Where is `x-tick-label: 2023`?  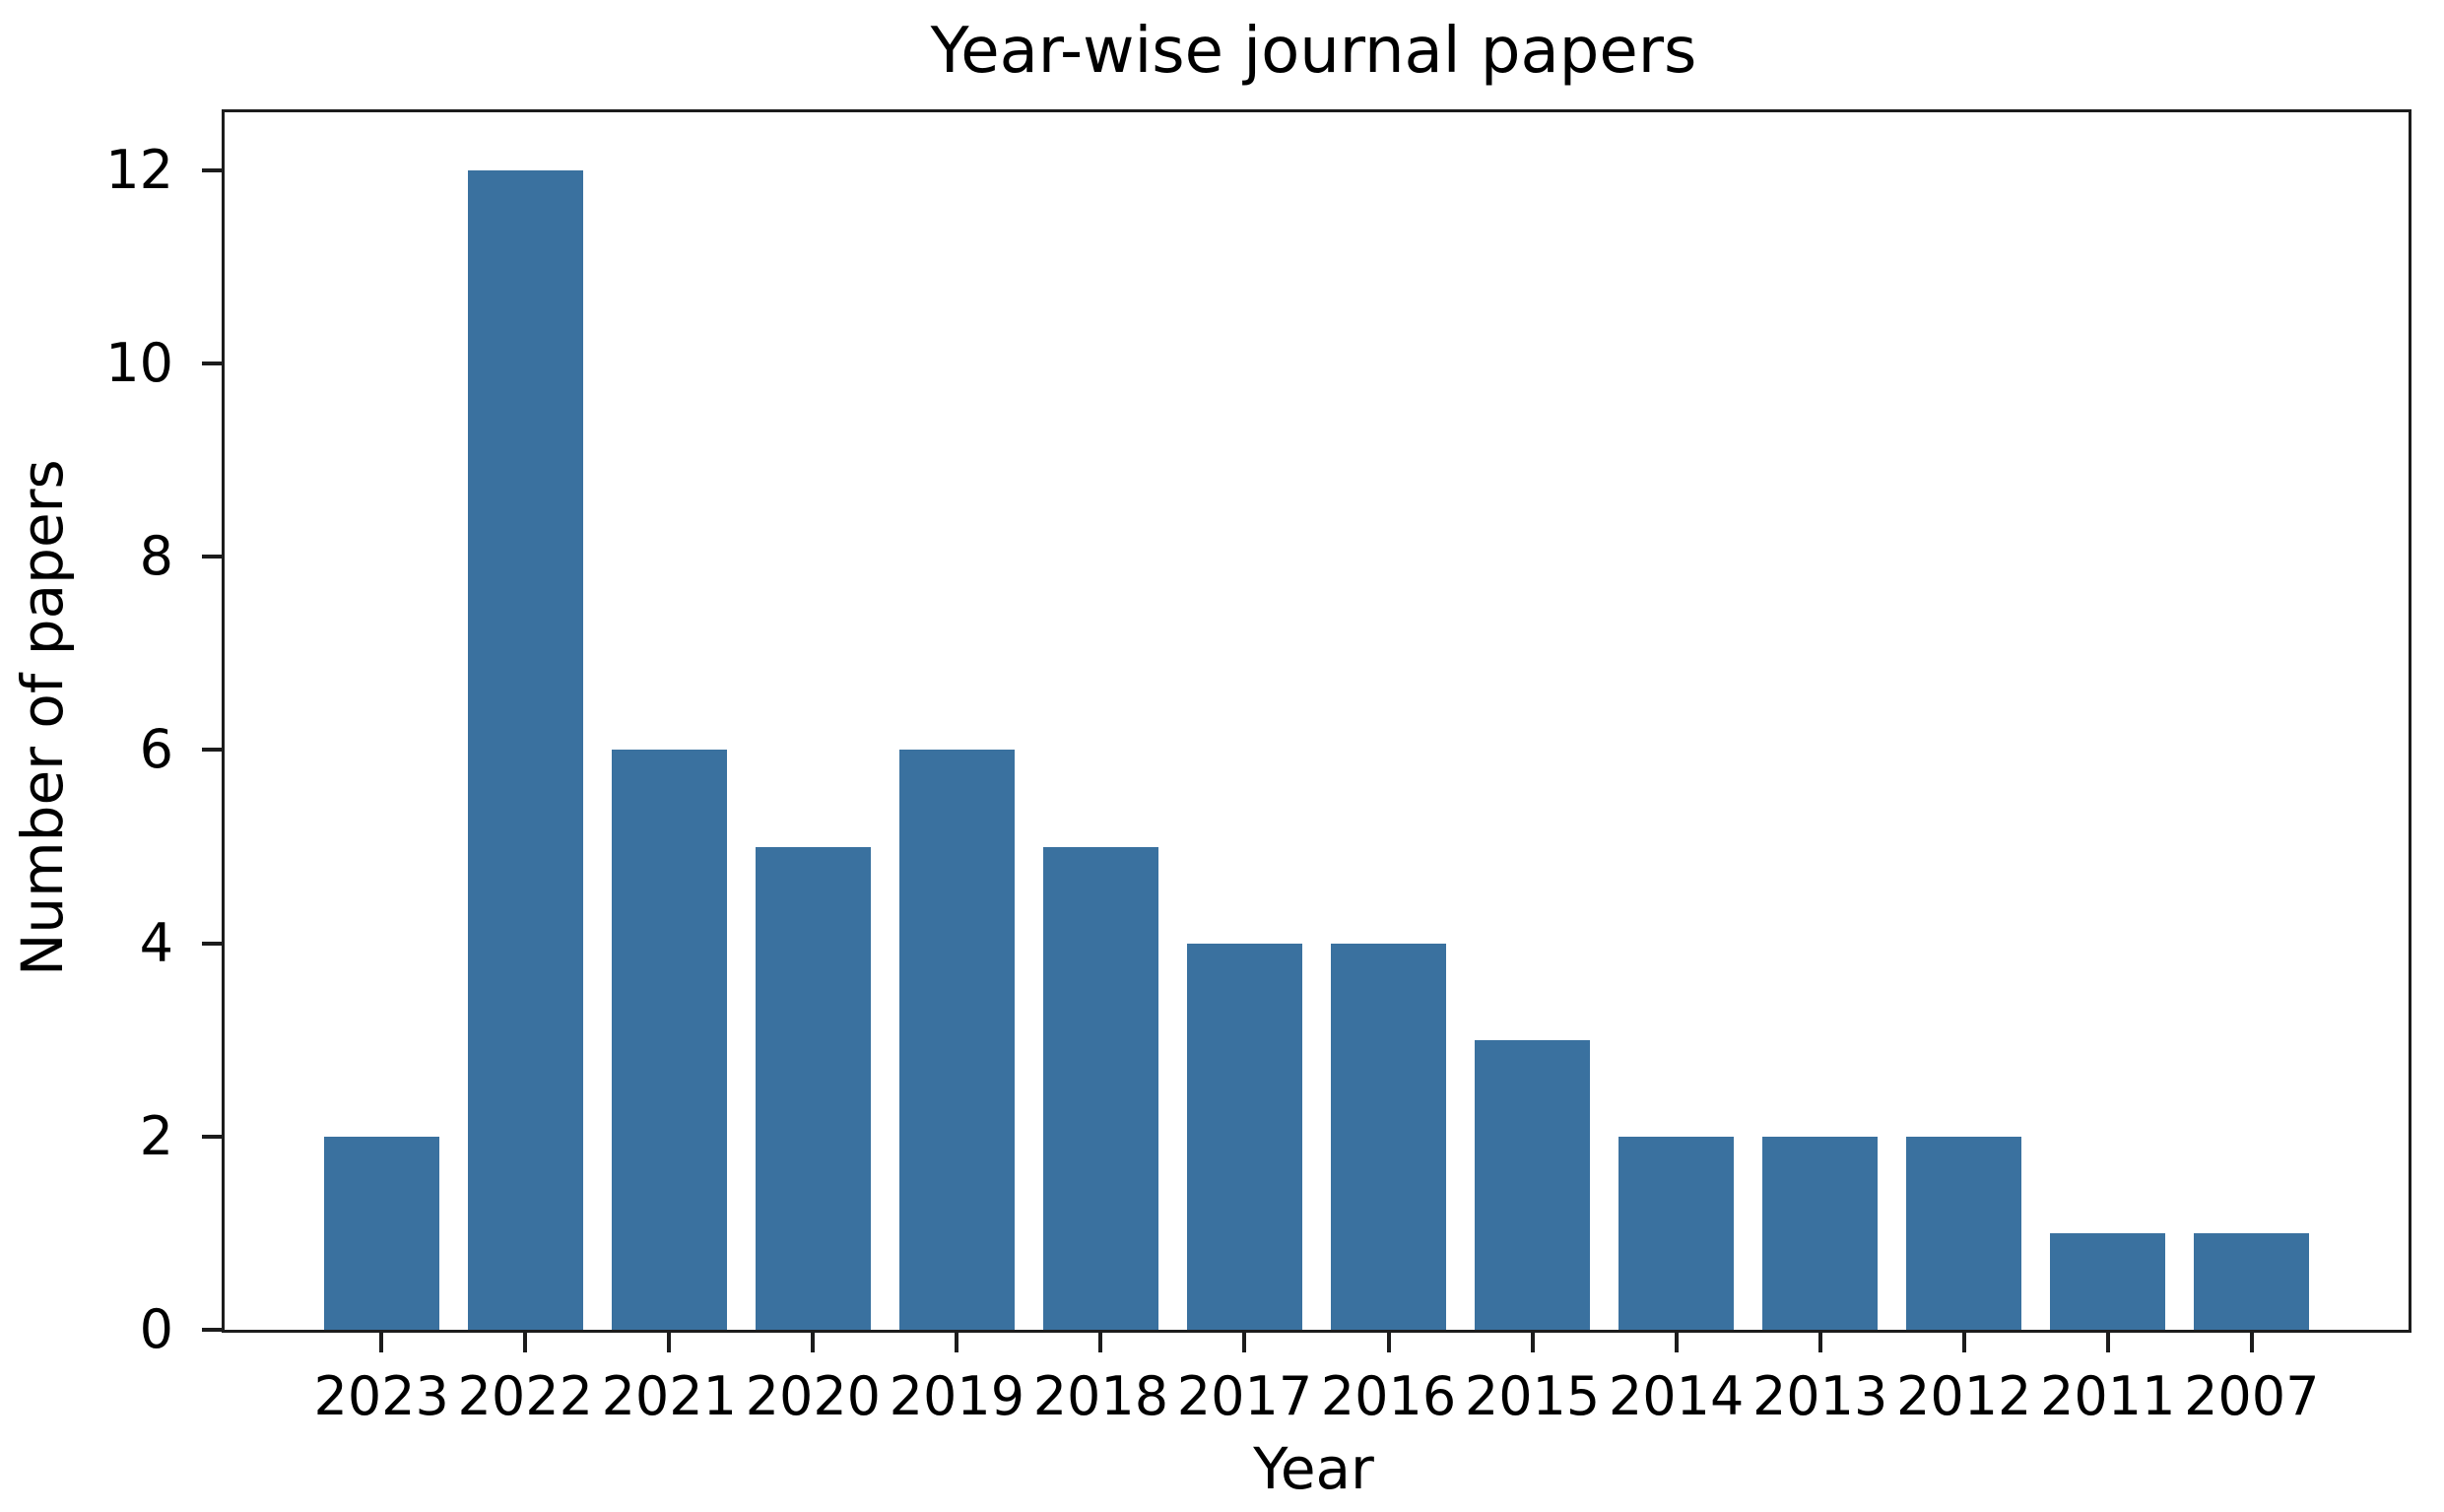 x-tick-label: 2023 is located at coordinates (381, 1396).